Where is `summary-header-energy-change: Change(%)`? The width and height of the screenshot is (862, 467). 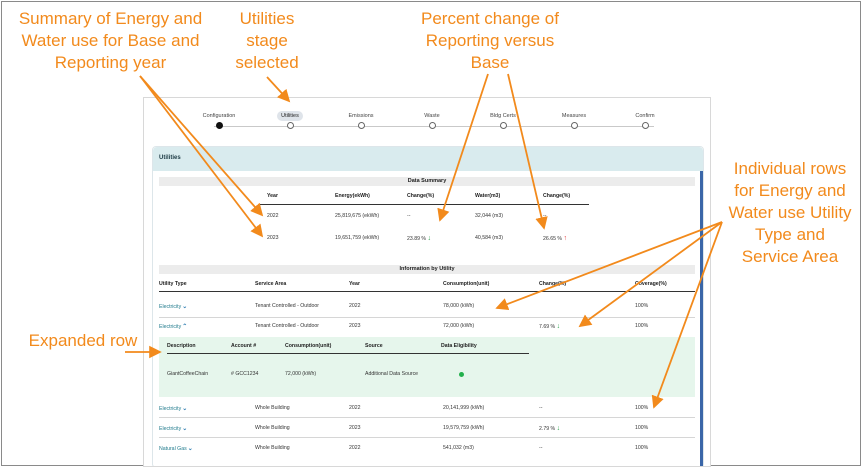
summary-header-energy-change: Change(%) is located at coordinates (421, 196).